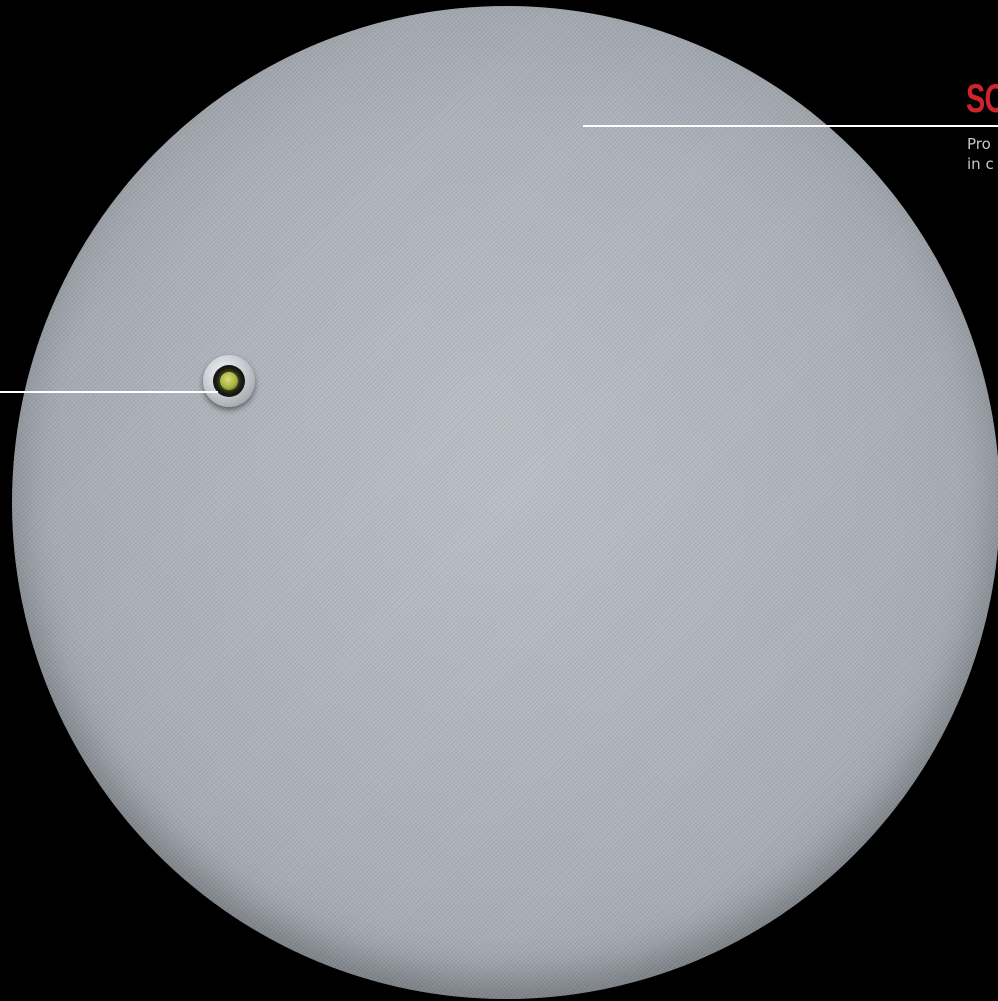 This screenshot has height=1001, width=998. What do you see at coordinates (979, 144) in the screenshot?
I see `callout-description-line-1: Pro` at bounding box center [979, 144].